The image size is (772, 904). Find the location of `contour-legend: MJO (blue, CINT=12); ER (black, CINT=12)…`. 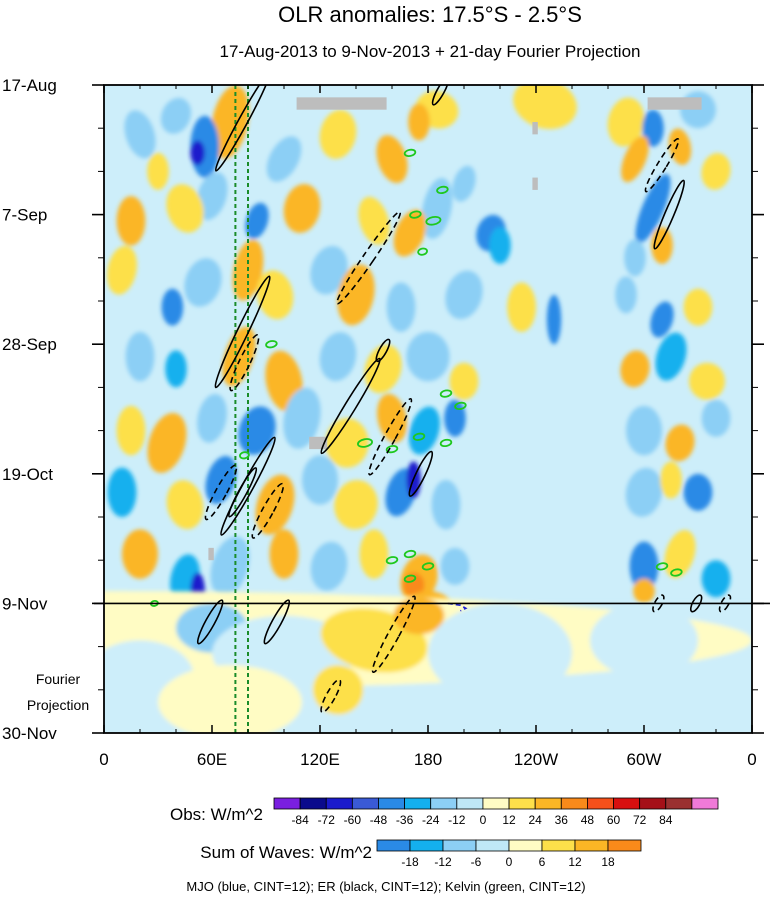

contour-legend: MJO (blue, CINT=12); ER (black, CINT=12)… is located at coordinates (385, 886).